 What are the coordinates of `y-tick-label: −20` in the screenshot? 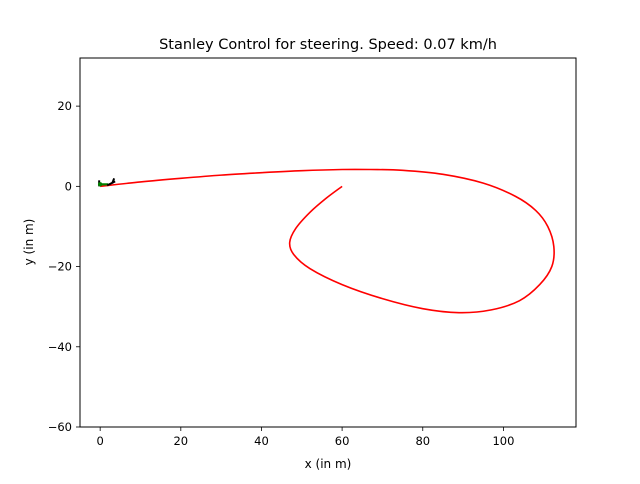 It's located at (60, 267).